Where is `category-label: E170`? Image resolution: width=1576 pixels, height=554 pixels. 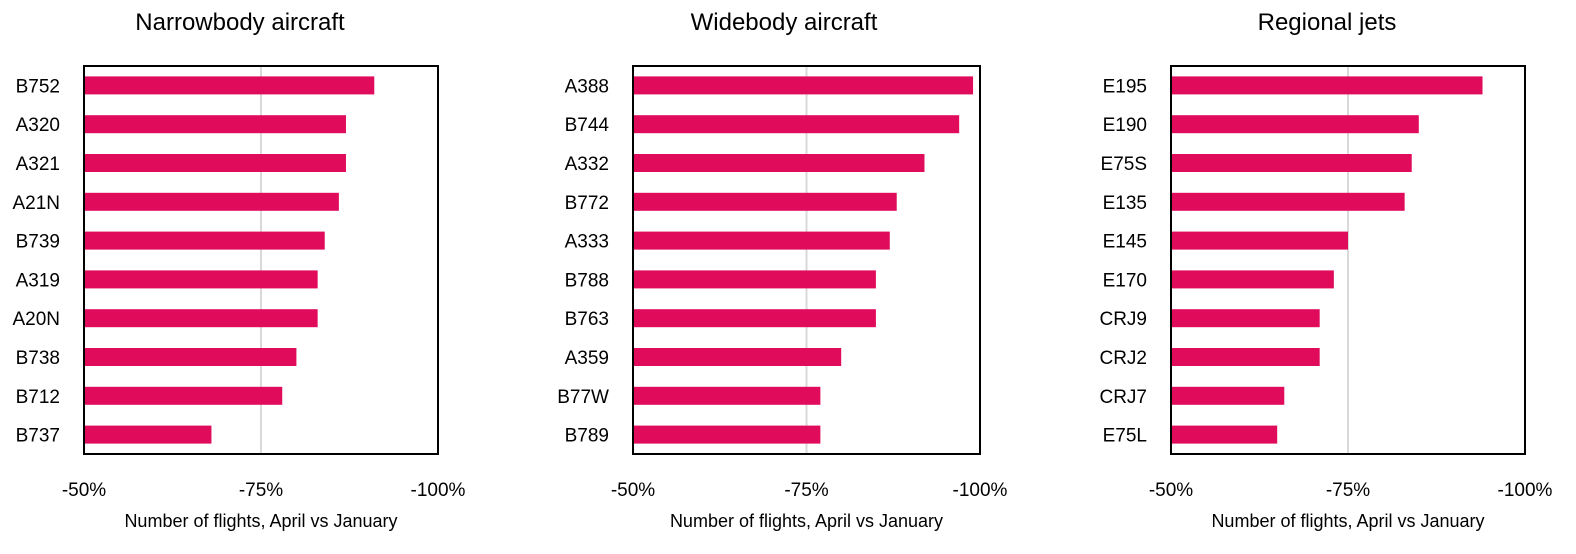
category-label: E170 is located at coordinates (1125, 280).